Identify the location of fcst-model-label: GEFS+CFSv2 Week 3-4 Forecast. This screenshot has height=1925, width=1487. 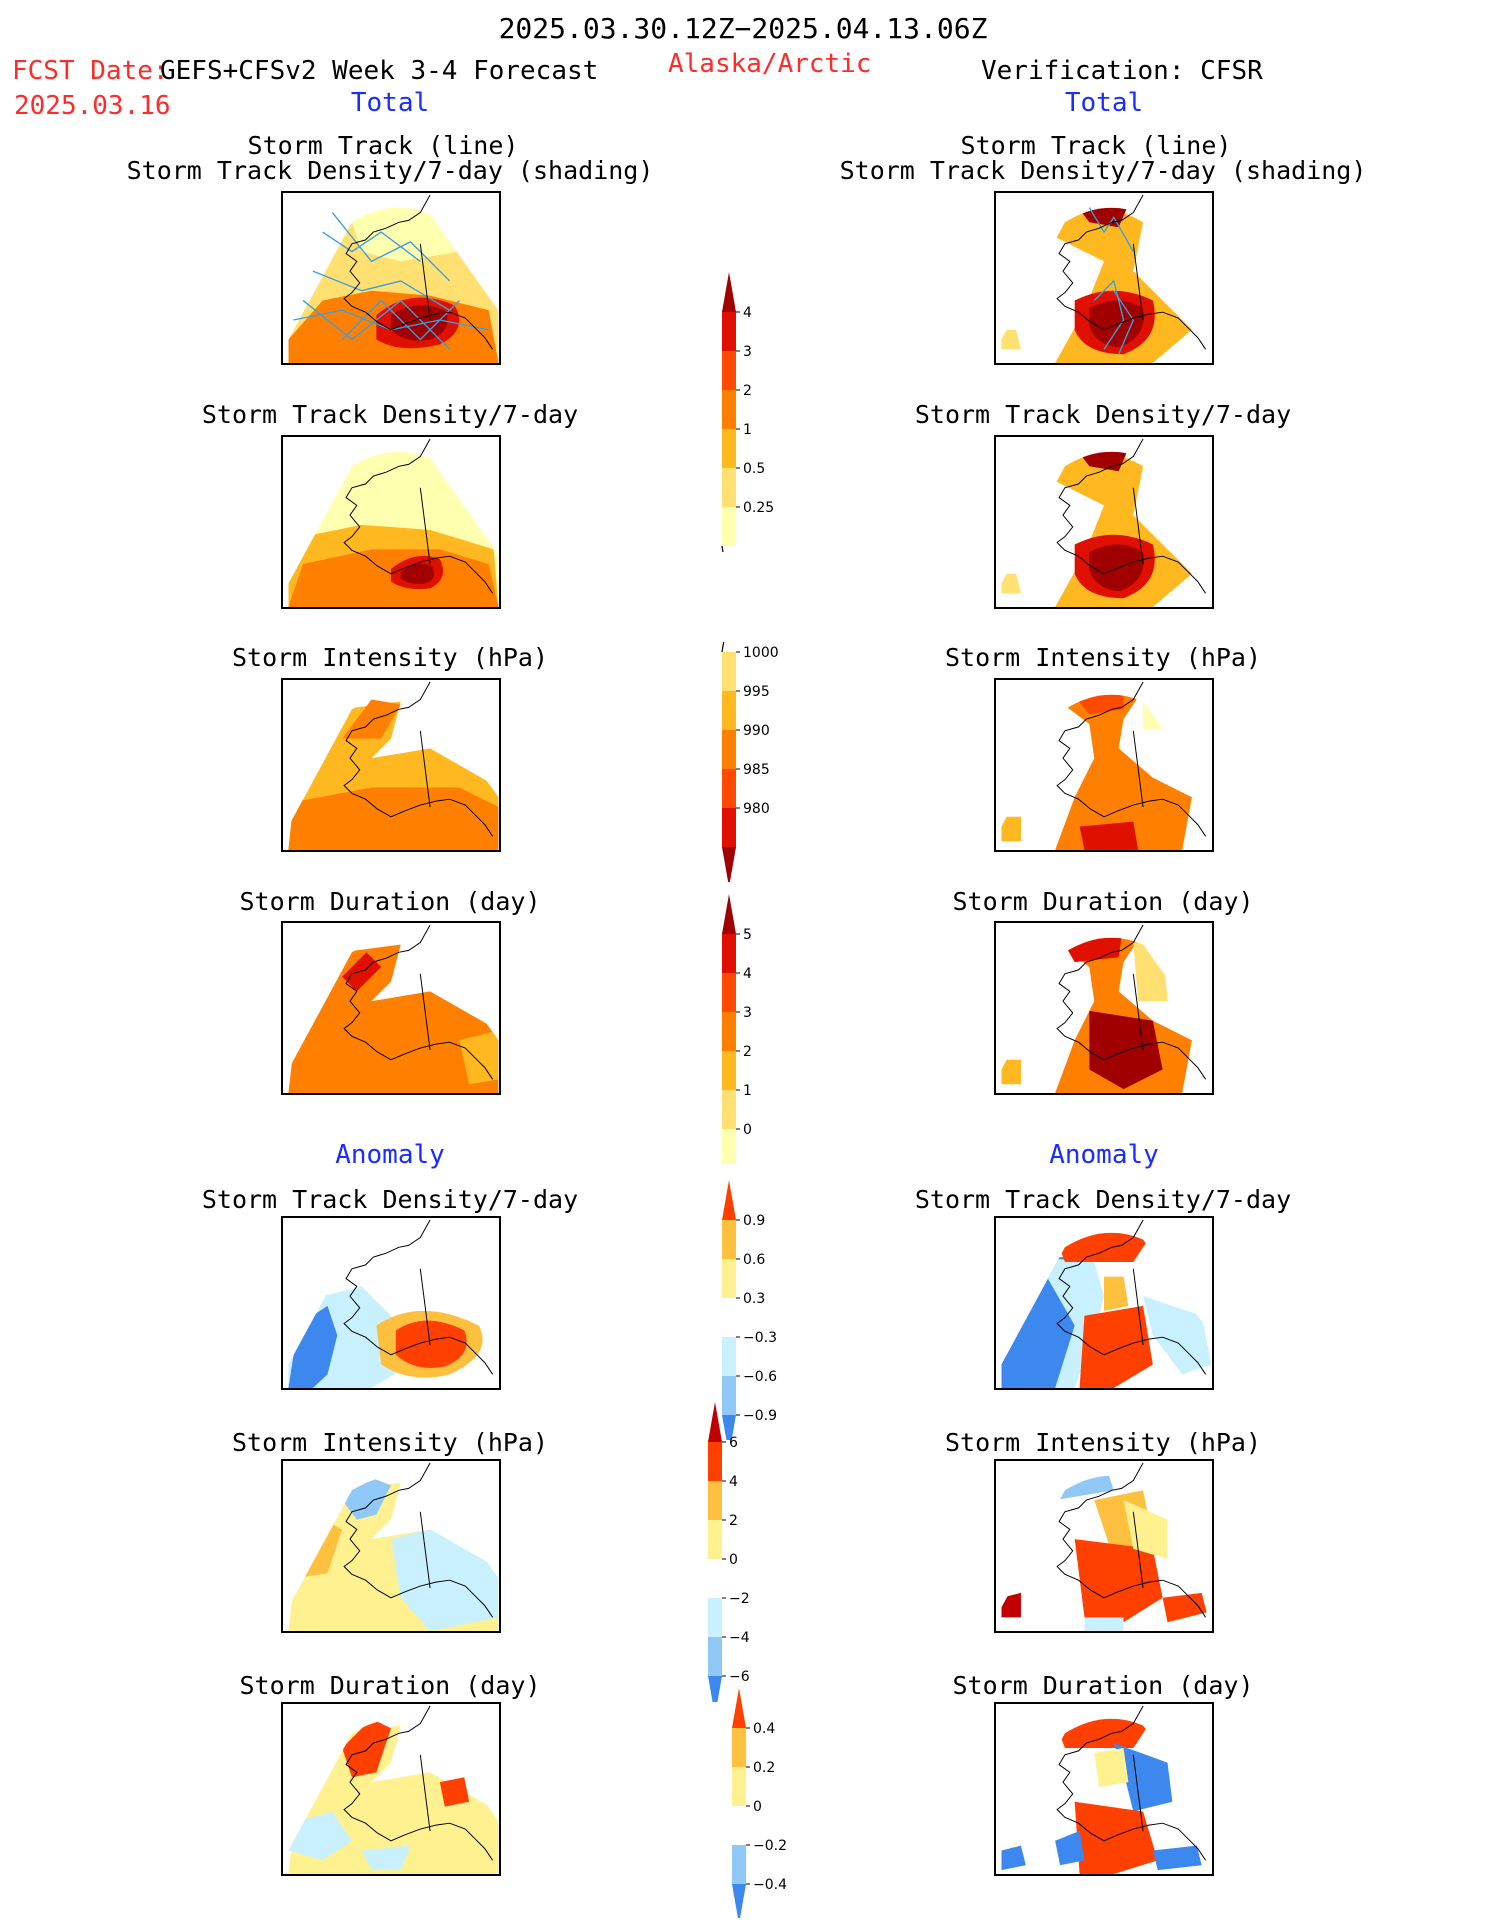
(379, 71).